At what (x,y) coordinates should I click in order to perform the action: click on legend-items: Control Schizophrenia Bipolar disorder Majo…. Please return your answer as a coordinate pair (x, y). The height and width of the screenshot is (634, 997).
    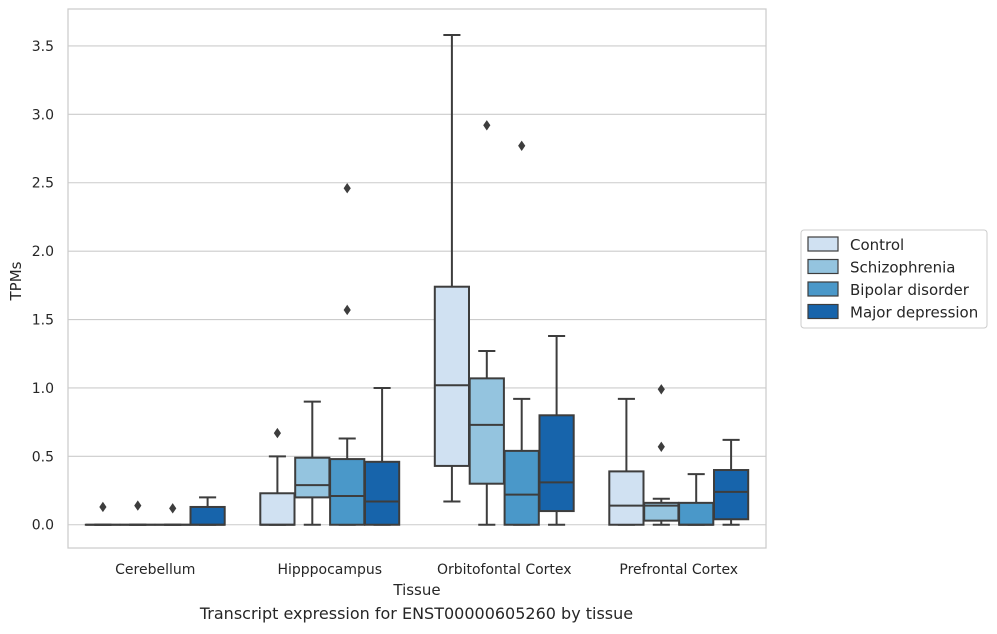
    Looking at the image, I should click on (892, 279).